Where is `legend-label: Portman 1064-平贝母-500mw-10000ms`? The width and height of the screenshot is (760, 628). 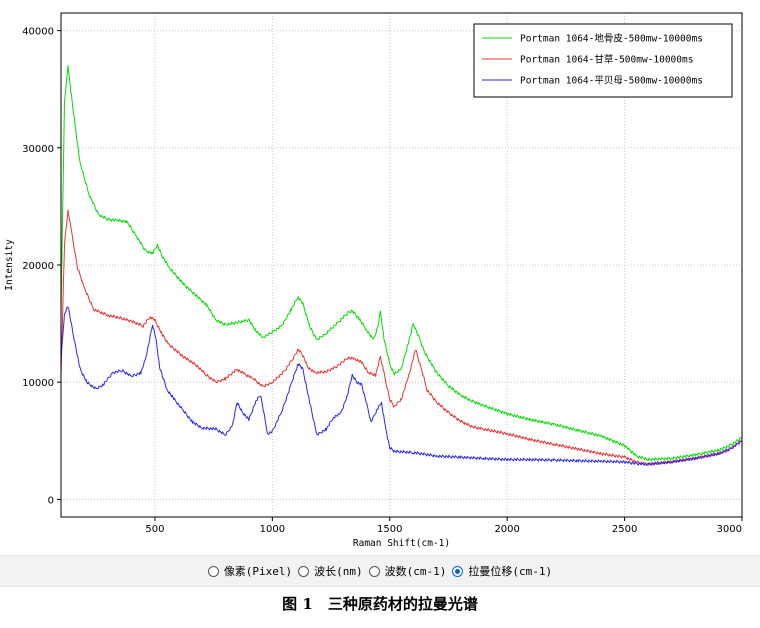
legend-label: Portman 1064-平贝母-500mw-10000ms is located at coordinates (611, 81).